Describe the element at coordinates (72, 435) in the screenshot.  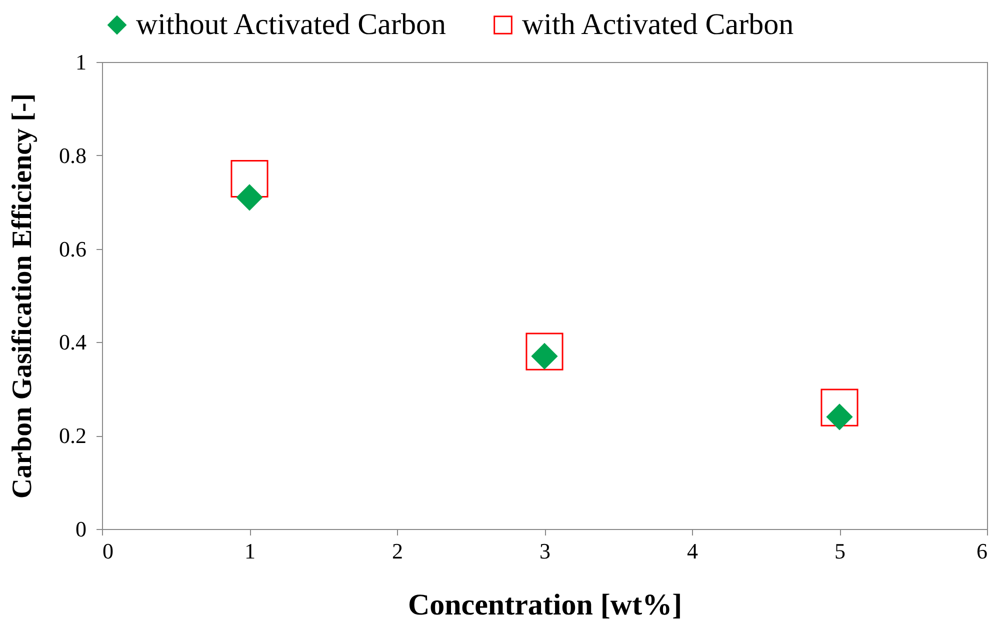
I see `y-tick-label: 0.2` at that location.